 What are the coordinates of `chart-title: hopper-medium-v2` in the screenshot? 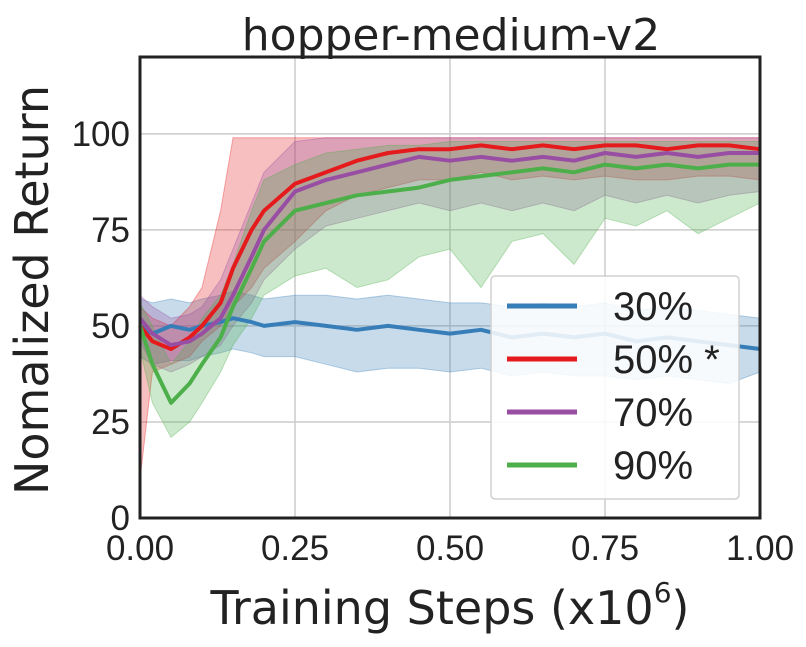 It's located at (451, 35).